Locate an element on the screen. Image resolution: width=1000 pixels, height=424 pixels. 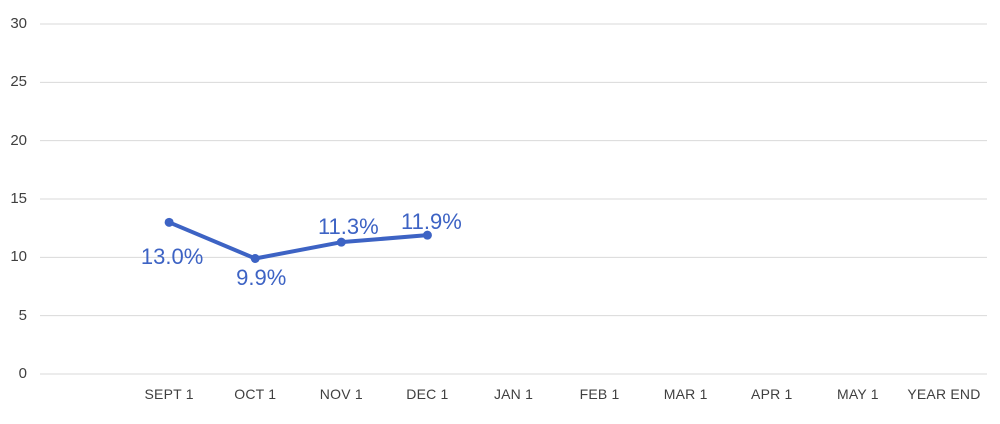
x-axis-tick-label: MAR 1 is located at coordinates (685, 394).